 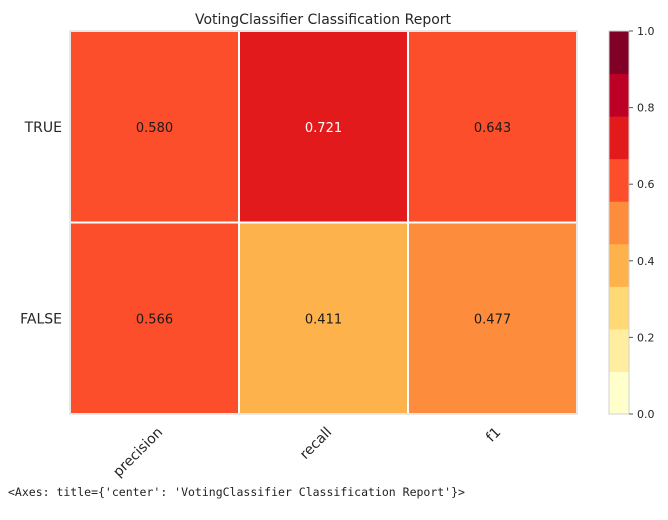 I want to click on cell-value-label: 0.477, so click(x=492, y=319).